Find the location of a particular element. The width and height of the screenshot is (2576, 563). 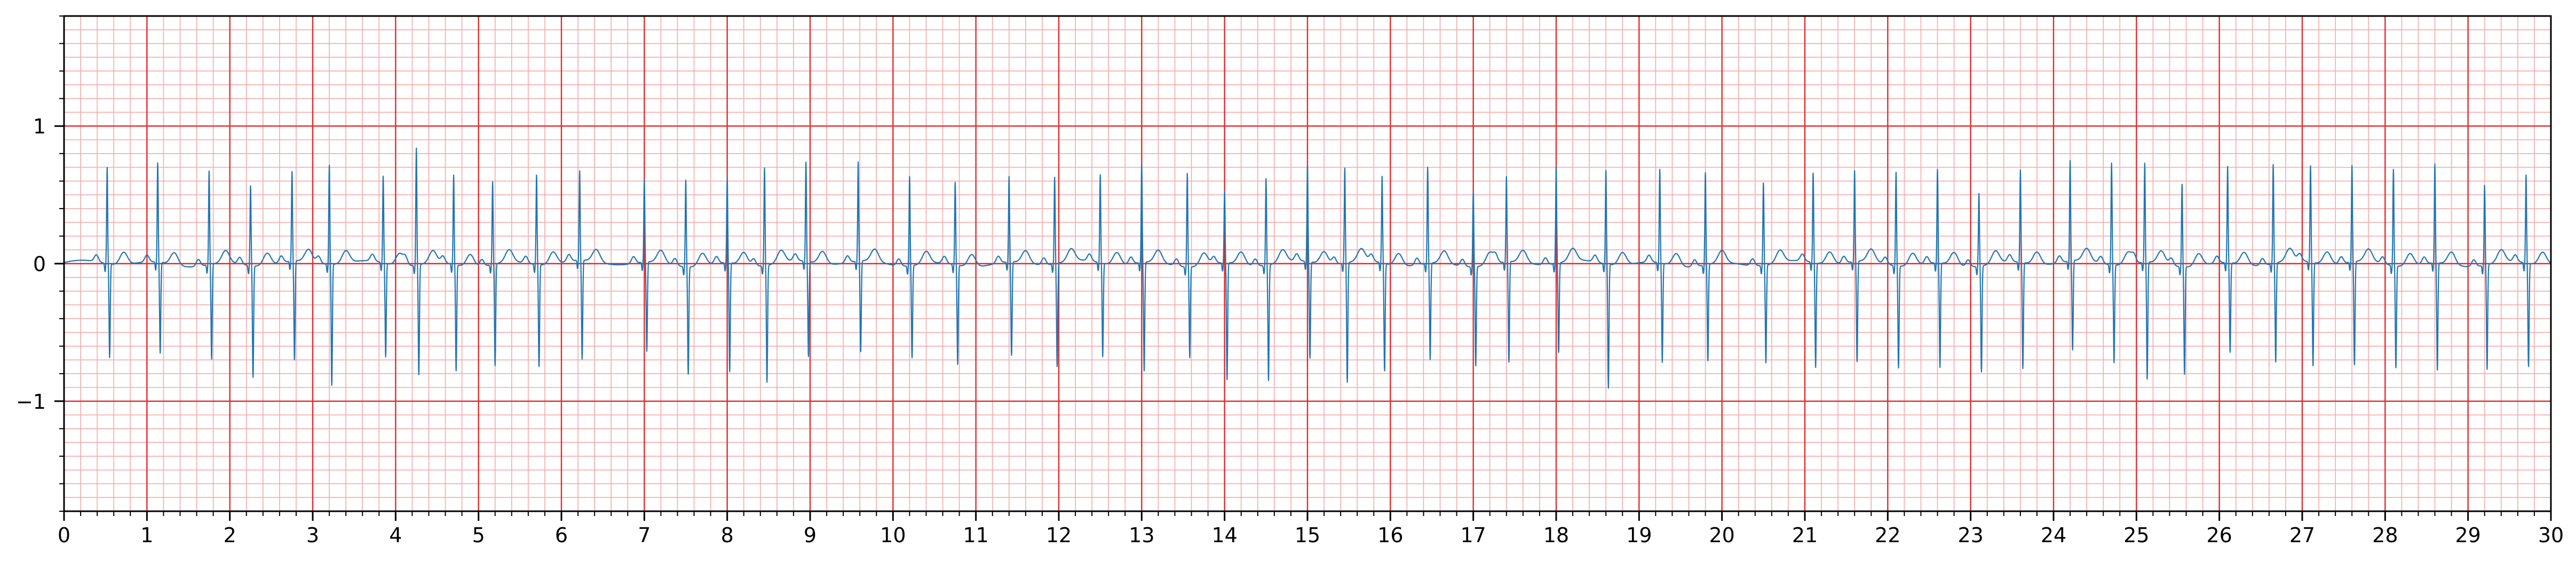

x-tick-label: 10 is located at coordinates (893, 535).